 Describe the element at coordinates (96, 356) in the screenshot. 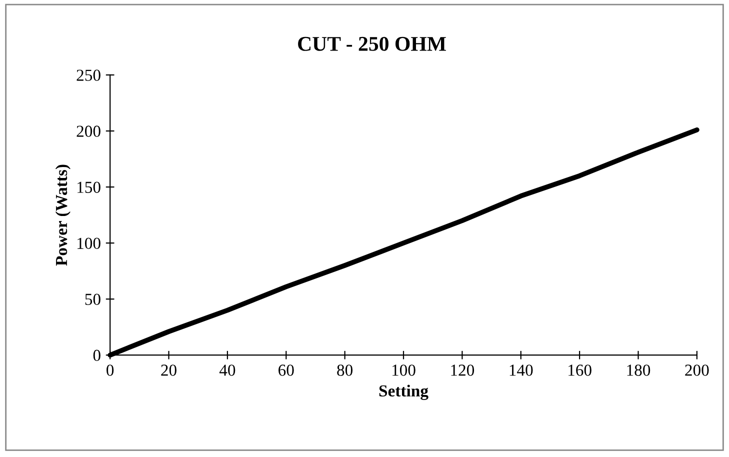

I see `y-tick-label: 0` at that location.